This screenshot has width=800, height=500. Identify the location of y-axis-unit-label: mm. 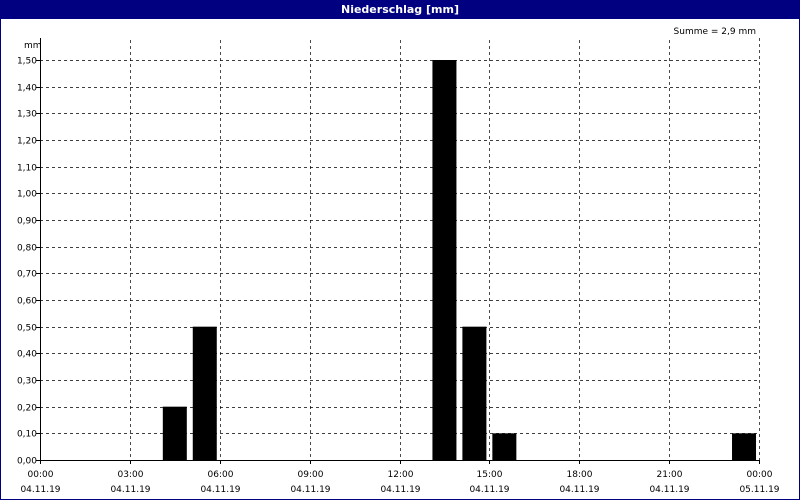
(33, 46).